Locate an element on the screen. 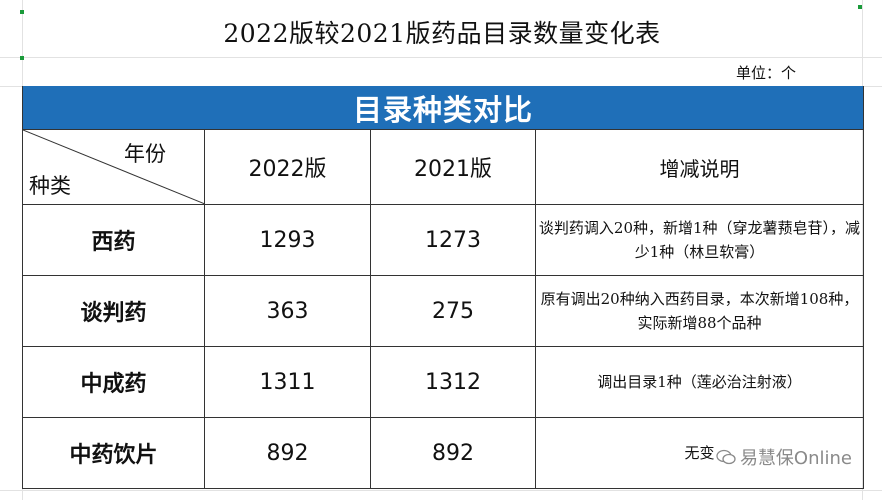 The image size is (882, 500). value-2021: 1312 is located at coordinates (453, 382).